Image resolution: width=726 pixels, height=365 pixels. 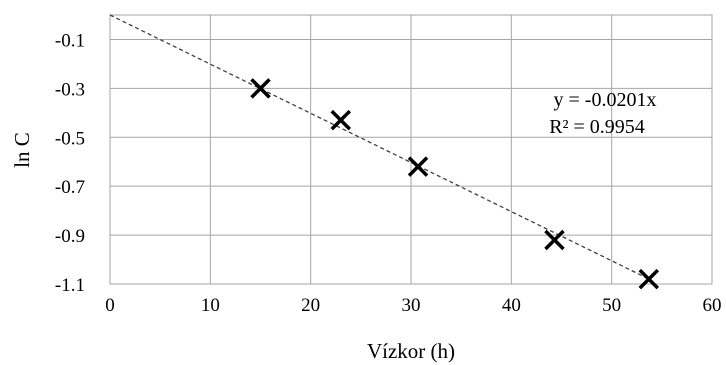 What do you see at coordinates (70, 89) in the screenshot?
I see `y-tick-label: -0.3` at bounding box center [70, 89].